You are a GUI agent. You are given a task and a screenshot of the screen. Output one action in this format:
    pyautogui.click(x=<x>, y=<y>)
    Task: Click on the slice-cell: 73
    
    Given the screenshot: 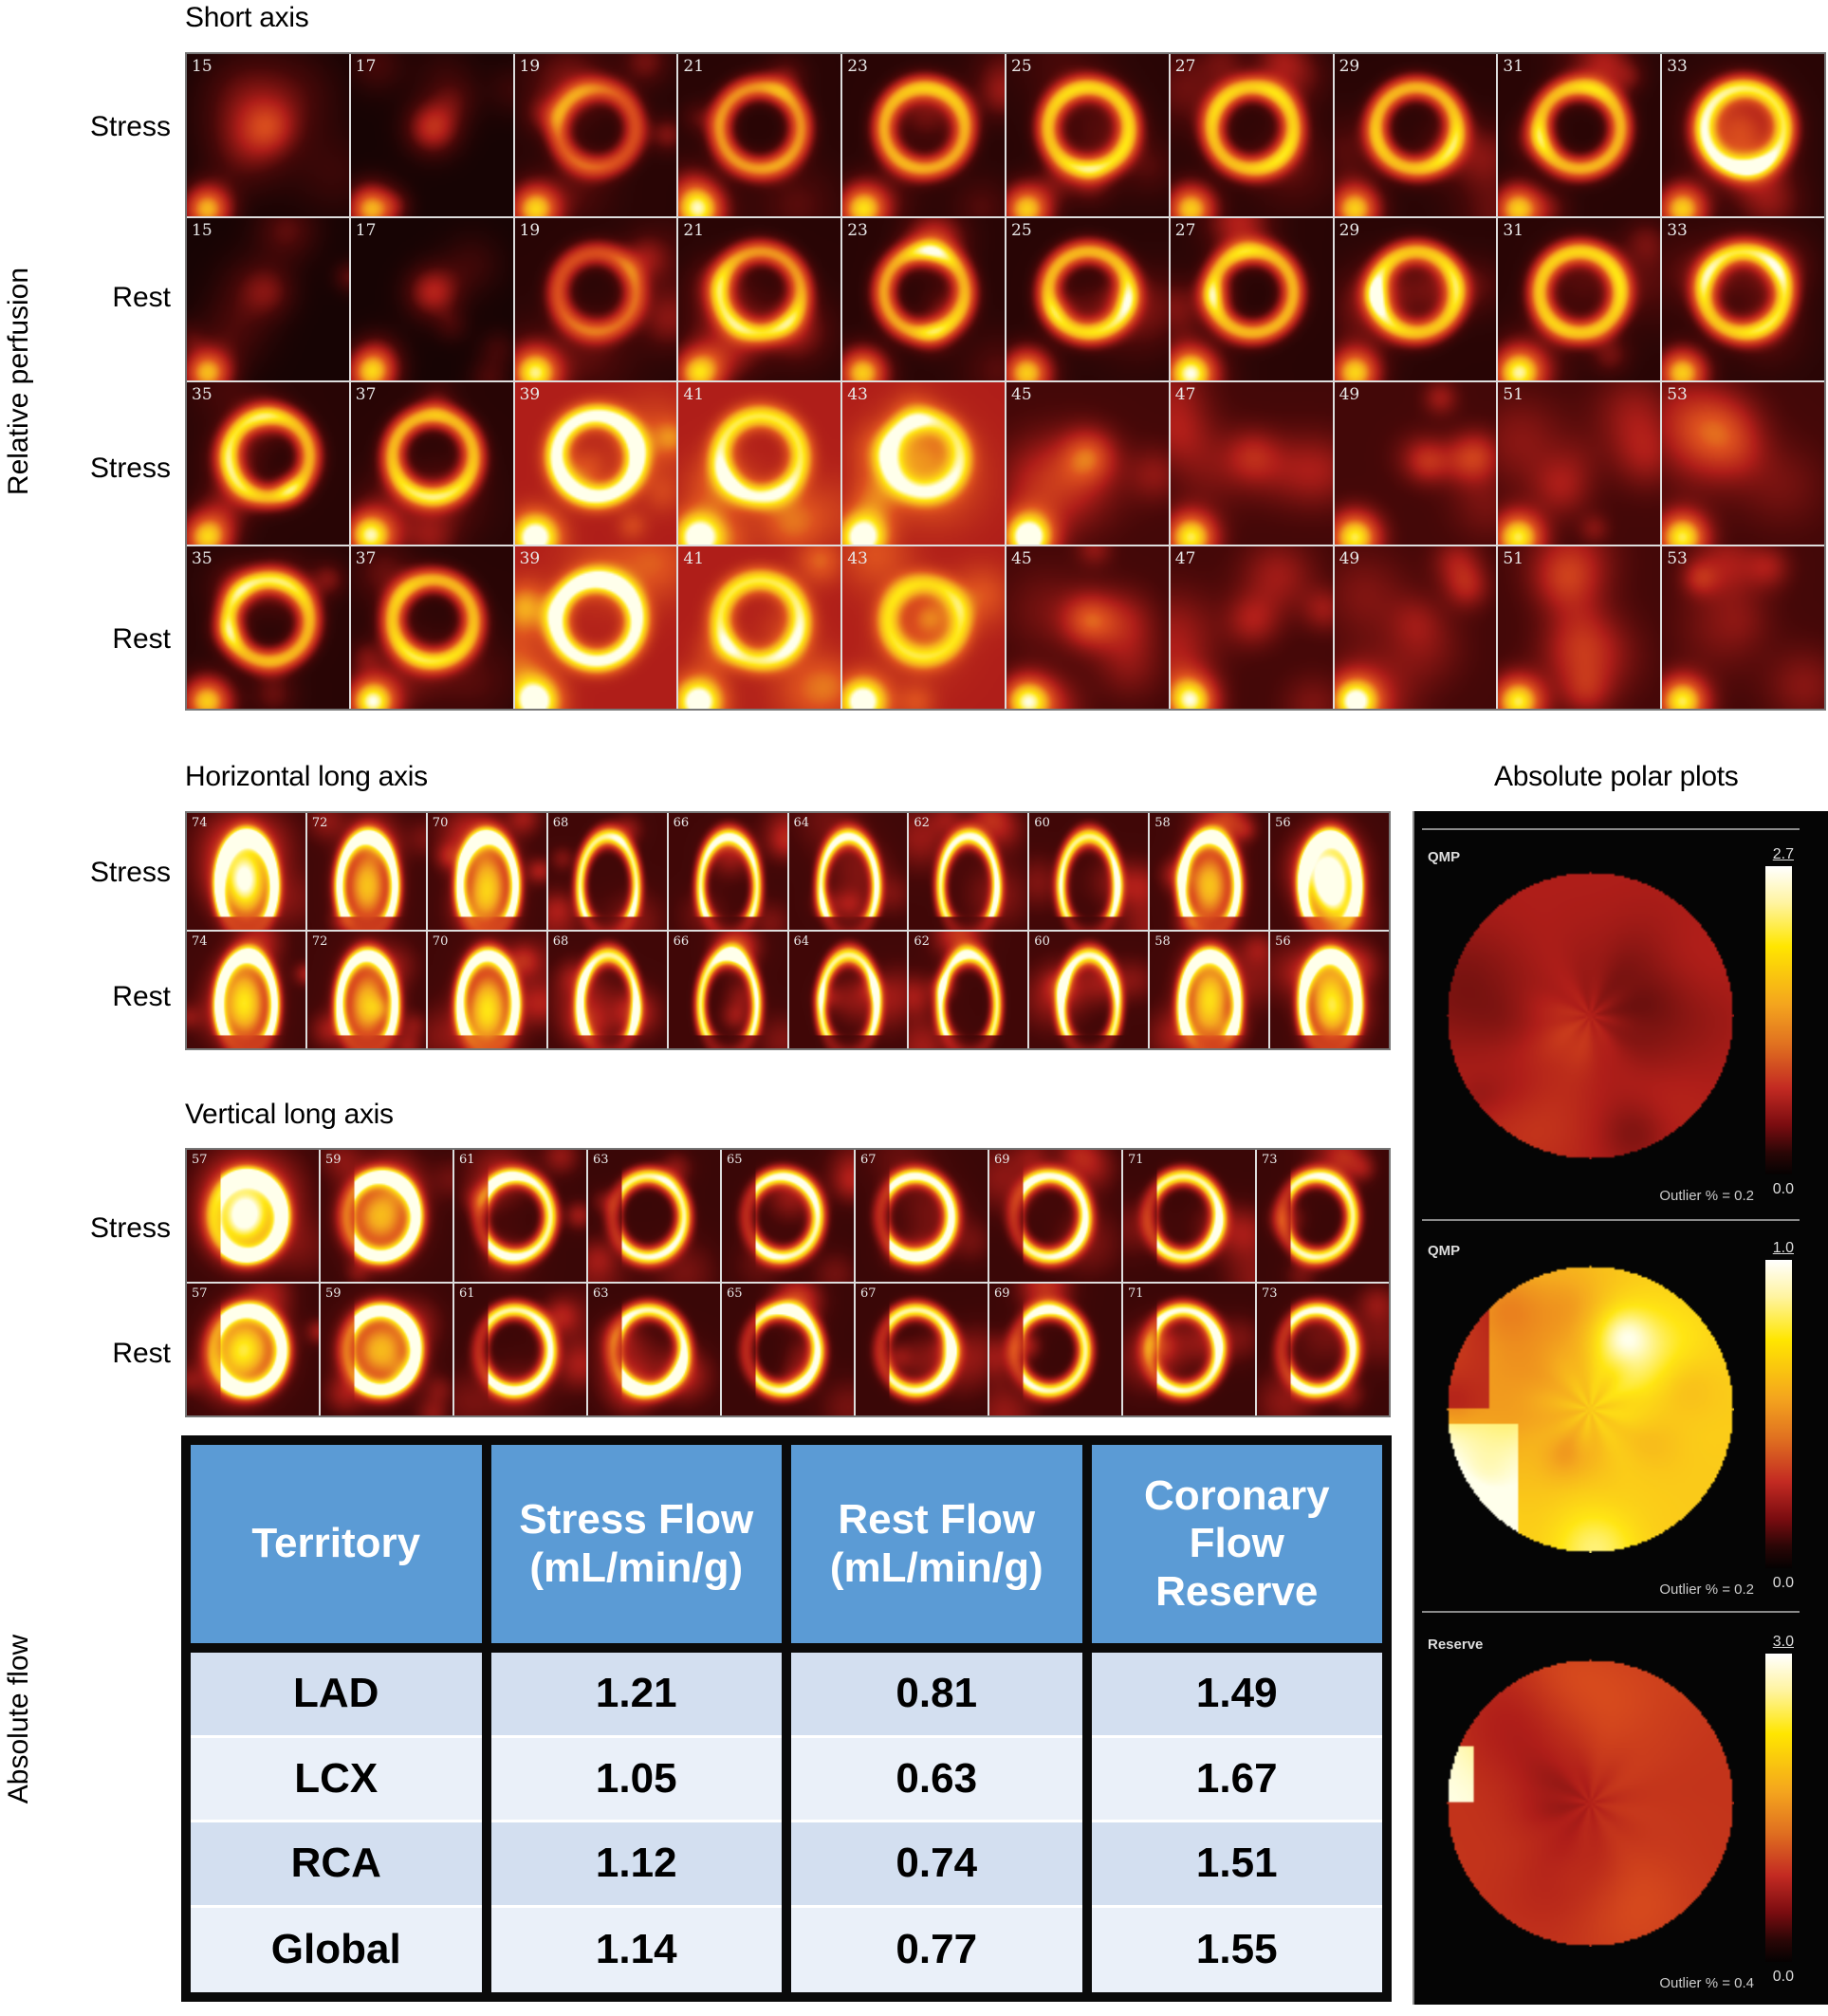 What is the action you would take?
    pyautogui.click(x=1323, y=1349)
    